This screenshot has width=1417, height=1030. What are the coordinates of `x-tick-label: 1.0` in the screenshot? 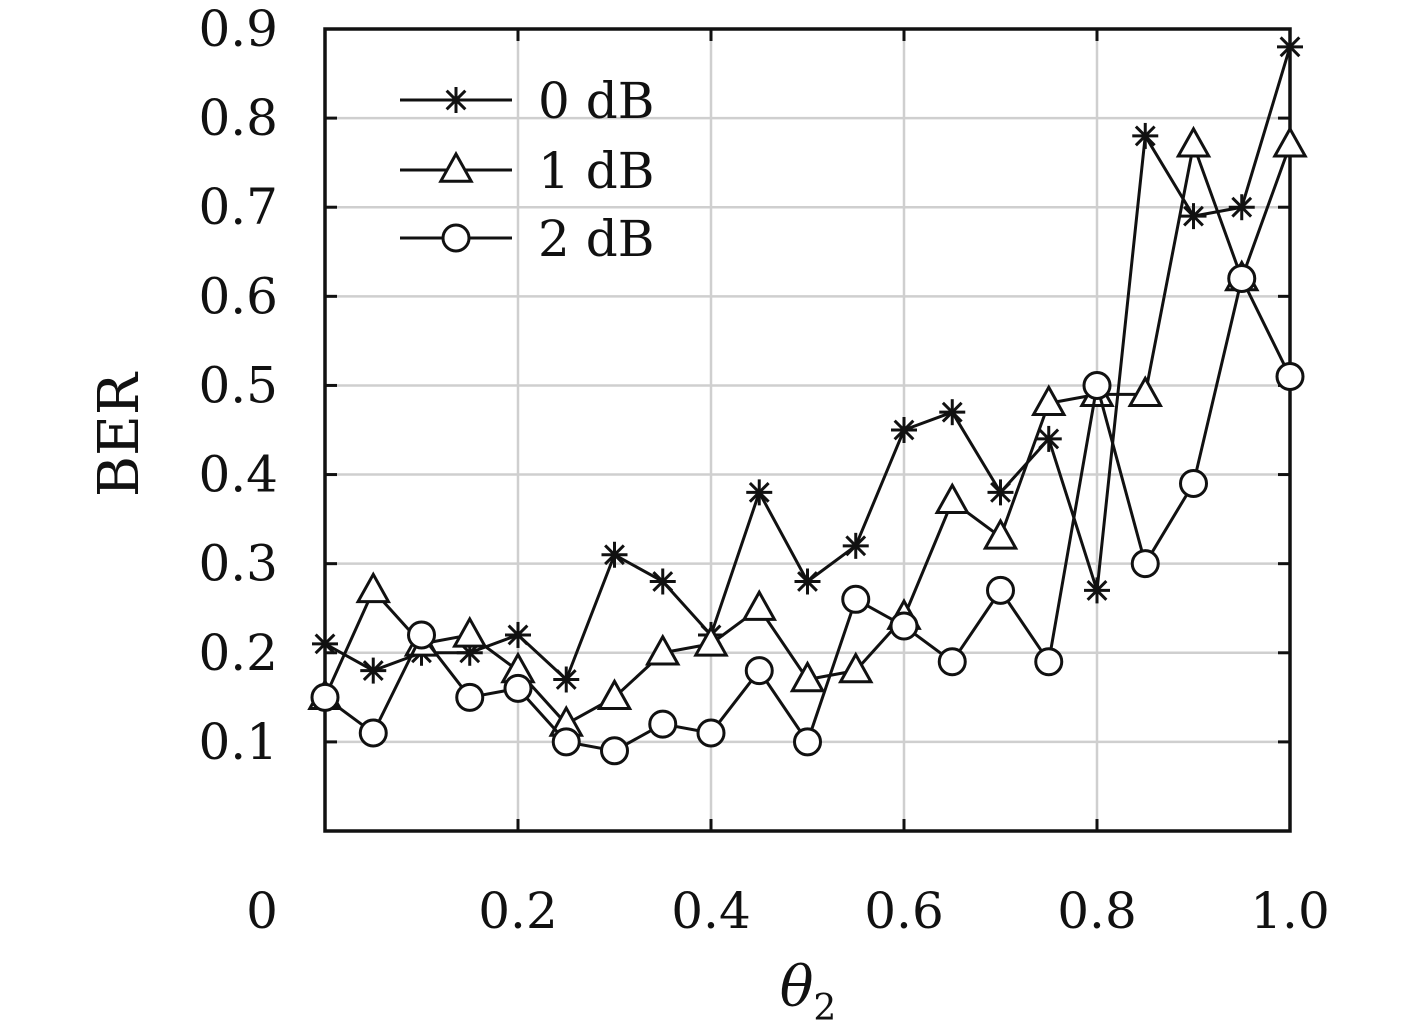 It's located at (1290, 911).